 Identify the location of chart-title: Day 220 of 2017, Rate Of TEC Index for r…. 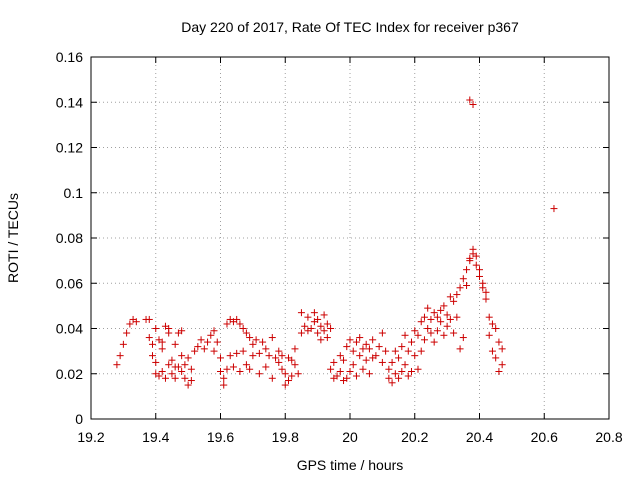
(350, 27).